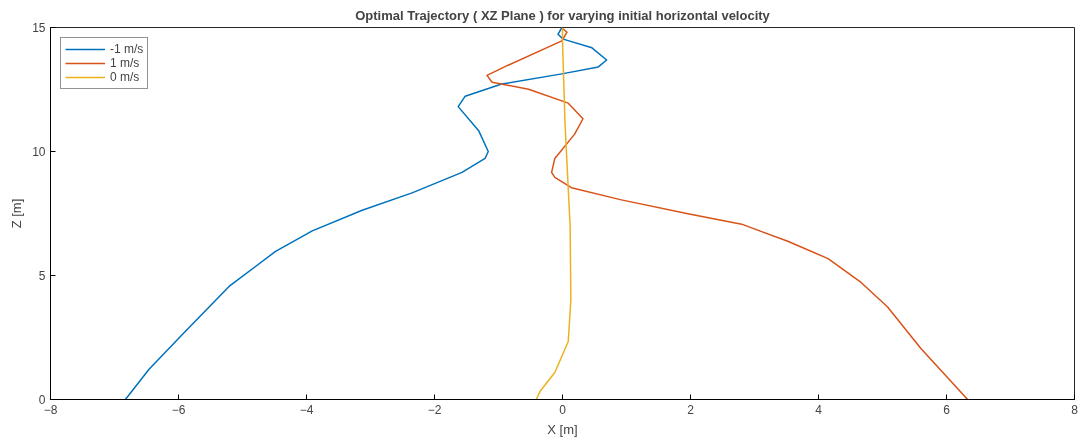  I want to click on legend-label: 0 m/s, so click(125, 77).